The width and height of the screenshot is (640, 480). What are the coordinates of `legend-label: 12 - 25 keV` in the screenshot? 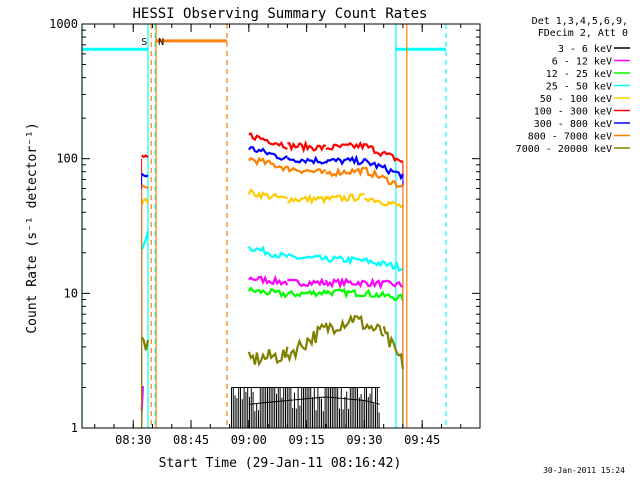 It's located at (579, 74).